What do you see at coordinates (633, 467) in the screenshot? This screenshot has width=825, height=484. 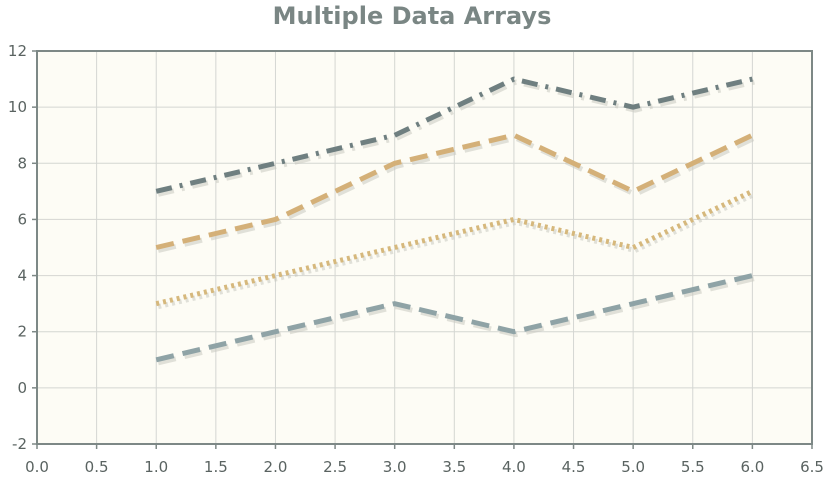 I see `x-tick-label: 5.0` at bounding box center [633, 467].